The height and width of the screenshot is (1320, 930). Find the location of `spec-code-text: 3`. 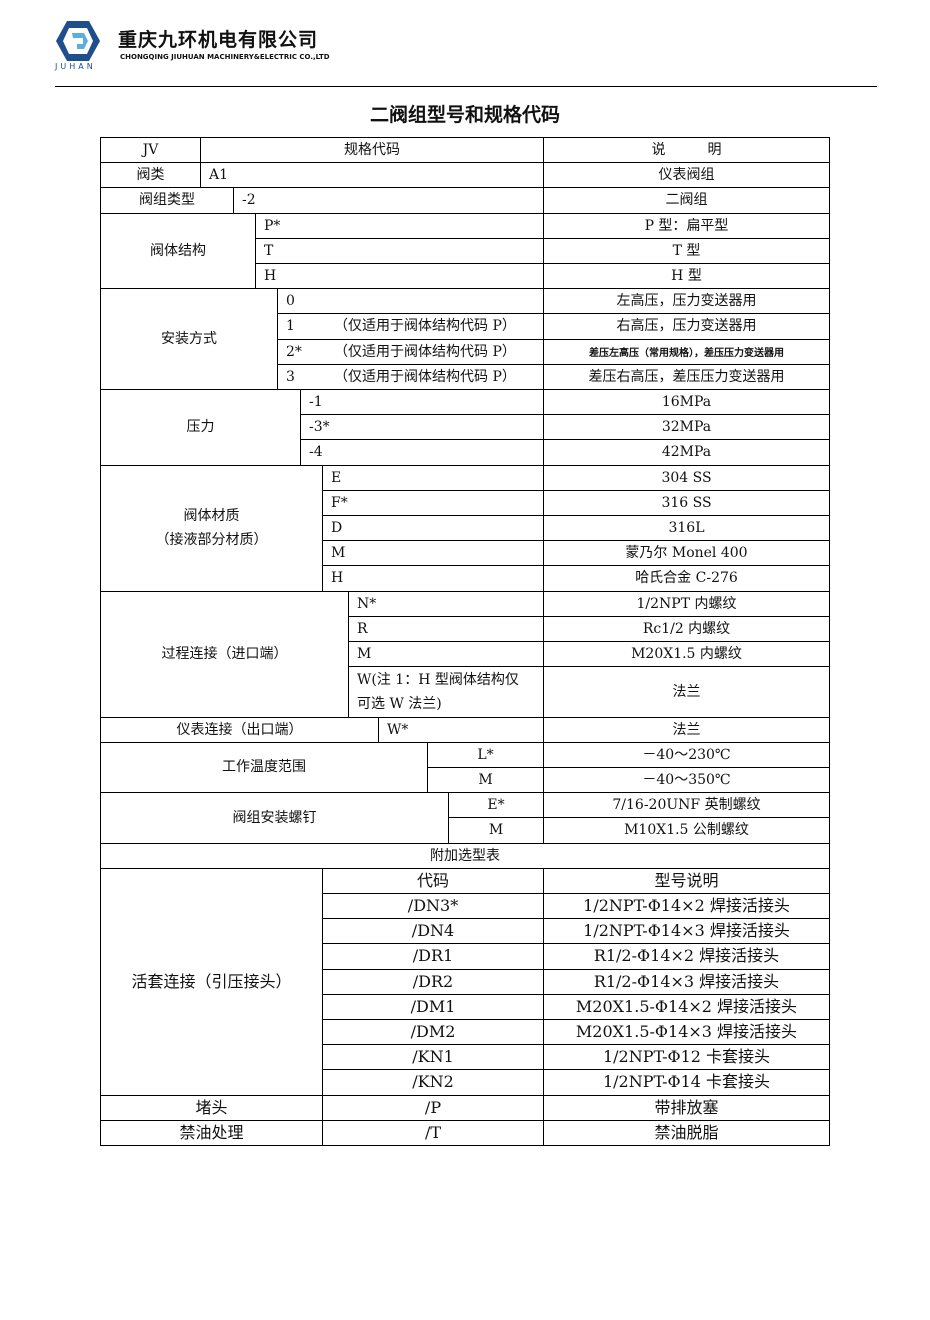

spec-code-text: 3 is located at coordinates (290, 376).